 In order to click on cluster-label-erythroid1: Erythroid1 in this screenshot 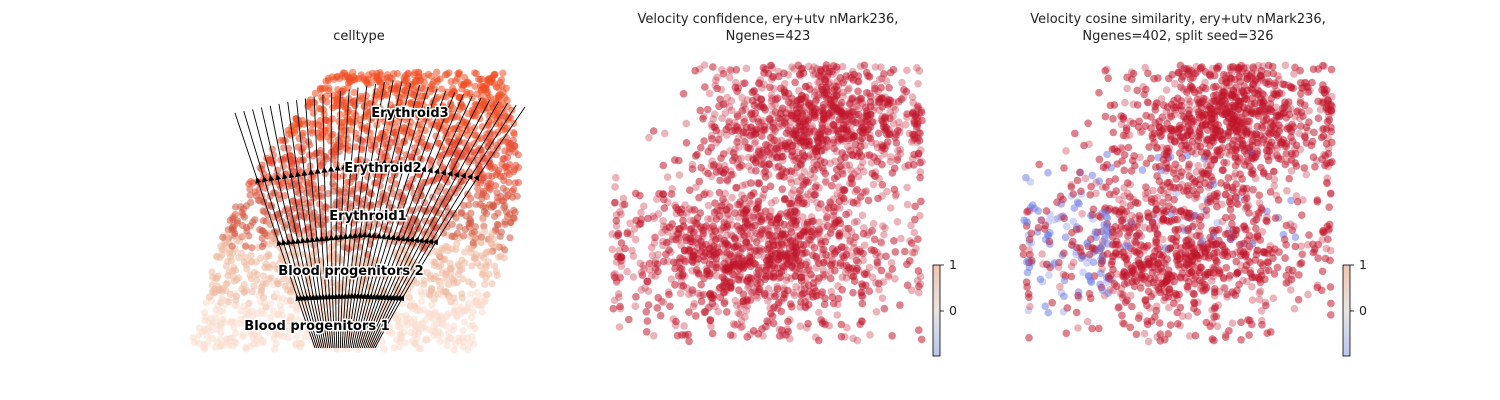, I will do `click(367, 216)`.